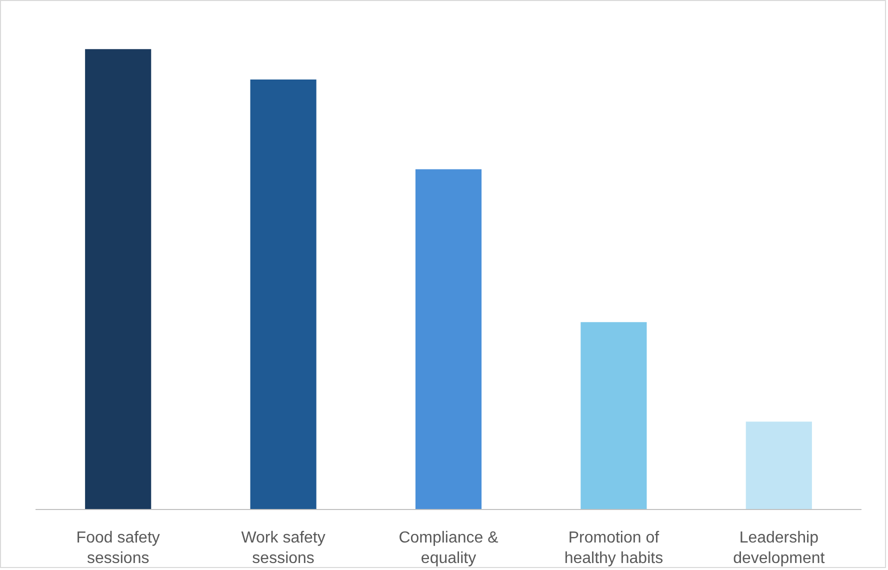 The image size is (888, 570). What do you see at coordinates (283, 548) in the screenshot?
I see `x-tick-label: Work safety sessions` at bounding box center [283, 548].